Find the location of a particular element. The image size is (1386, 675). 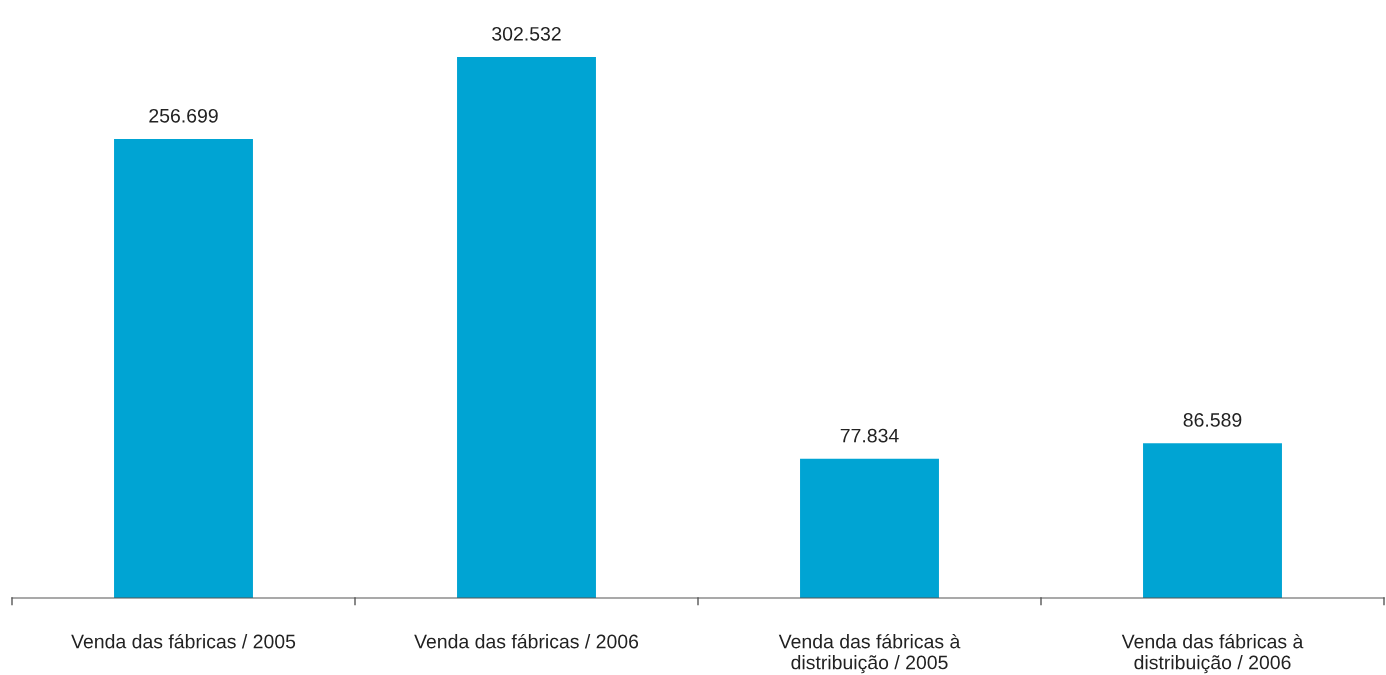

x-tick-label: Venda das fábricas / 2005 is located at coordinates (183, 641).